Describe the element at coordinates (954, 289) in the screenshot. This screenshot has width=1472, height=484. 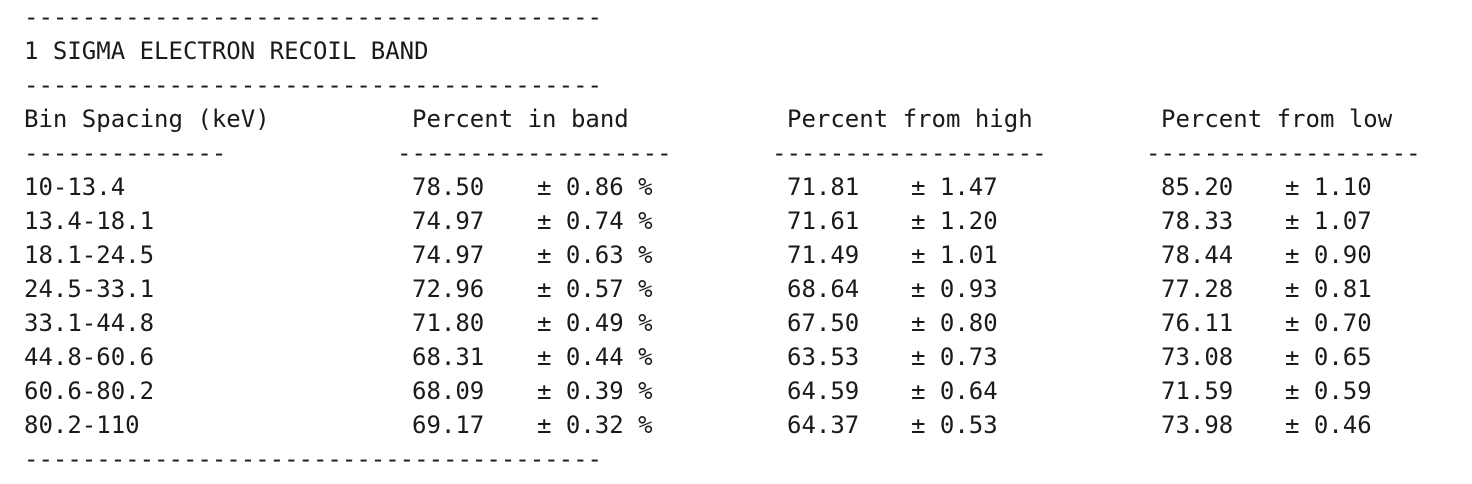
I see `percent-from-high-error-cell: ± 0.93` at that location.